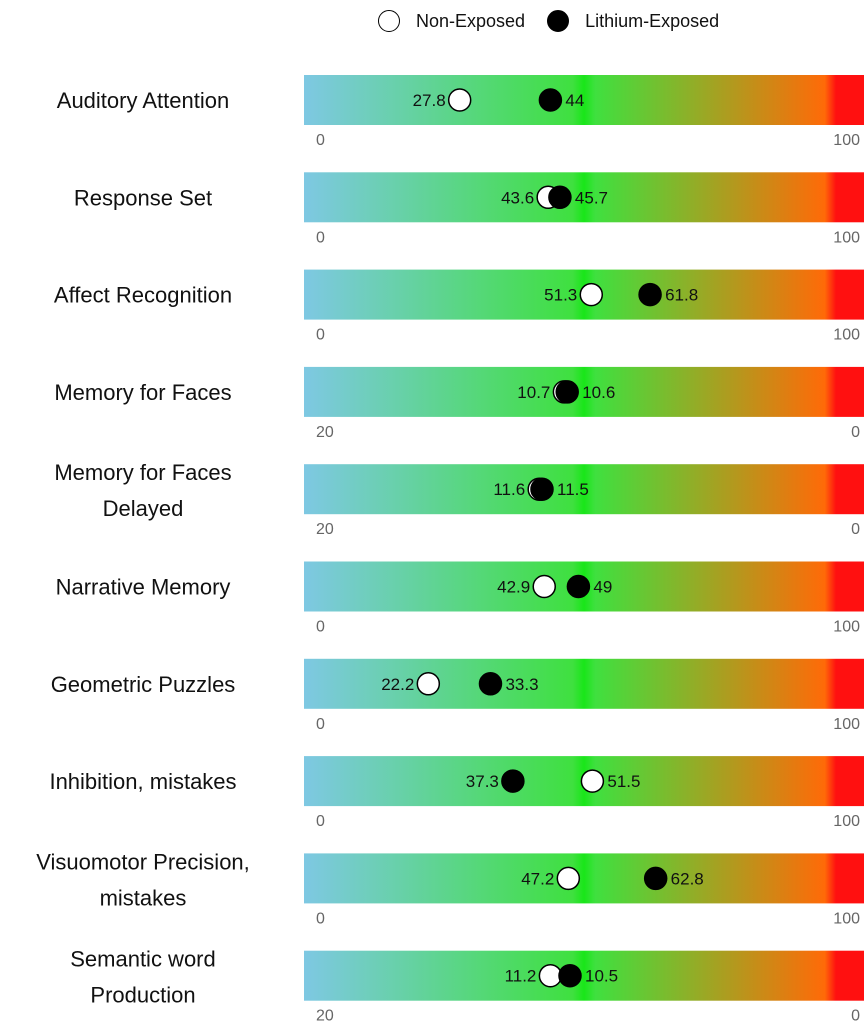 This screenshot has height=1024, width=864. Describe the element at coordinates (143, 295) in the screenshot. I see `row-label: Affect Recognition` at that location.